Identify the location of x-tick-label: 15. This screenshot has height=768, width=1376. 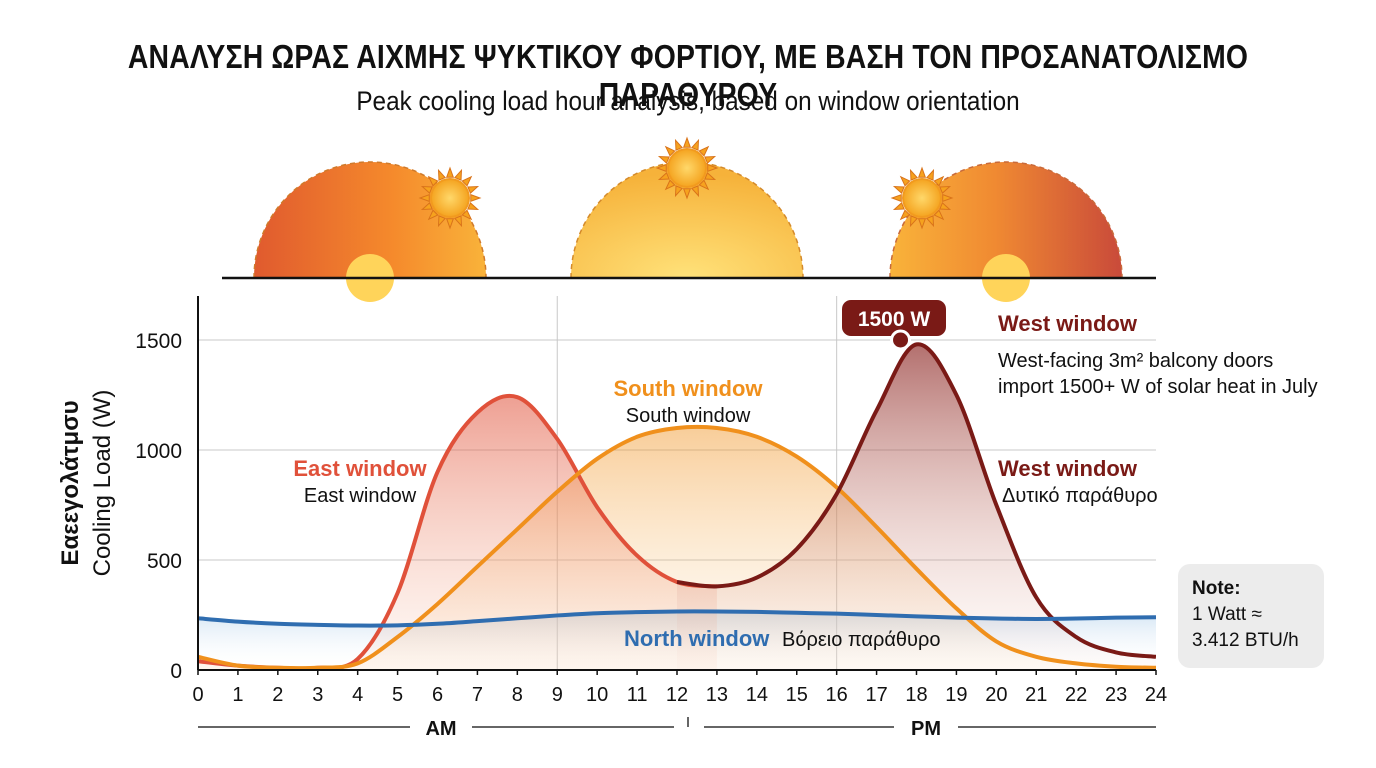
(797, 695).